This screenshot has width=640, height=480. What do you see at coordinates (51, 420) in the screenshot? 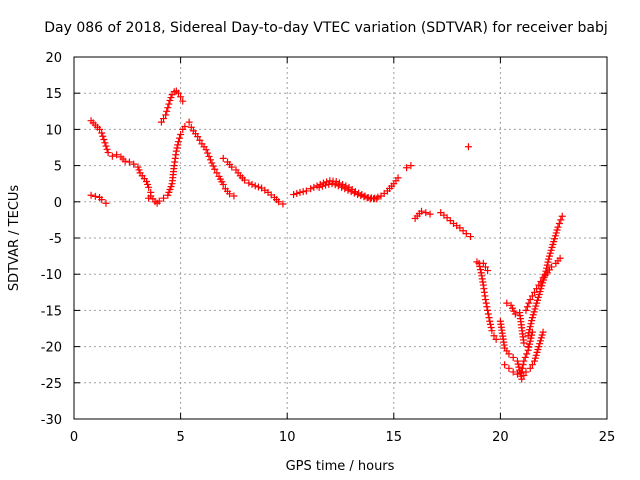
I see `y-tick-label: -30` at bounding box center [51, 420].